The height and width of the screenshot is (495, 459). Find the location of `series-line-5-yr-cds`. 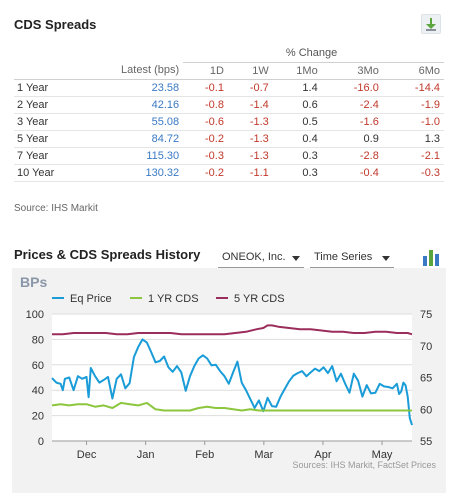

series-line-5-yr-cds is located at coordinates (232, 330).